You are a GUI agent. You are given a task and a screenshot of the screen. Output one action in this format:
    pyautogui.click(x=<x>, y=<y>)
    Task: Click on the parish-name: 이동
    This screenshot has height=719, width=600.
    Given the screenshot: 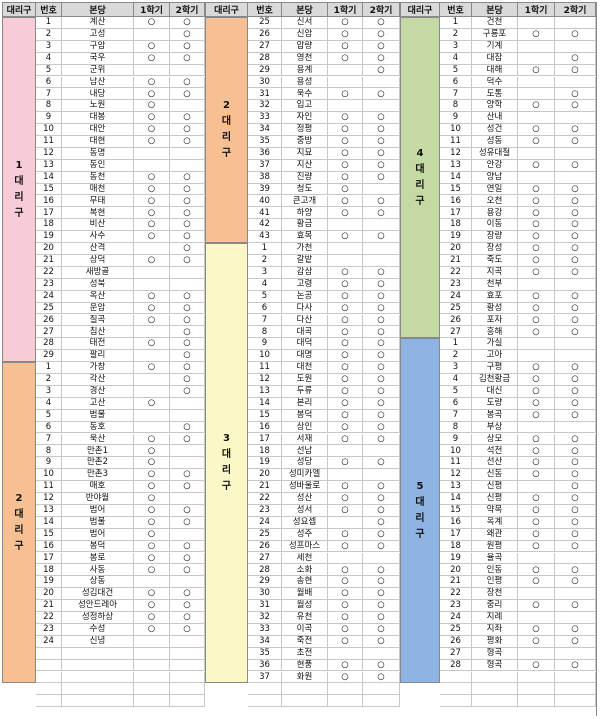 What is the action you would take?
    pyautogui.click(x=495, y=225)
    